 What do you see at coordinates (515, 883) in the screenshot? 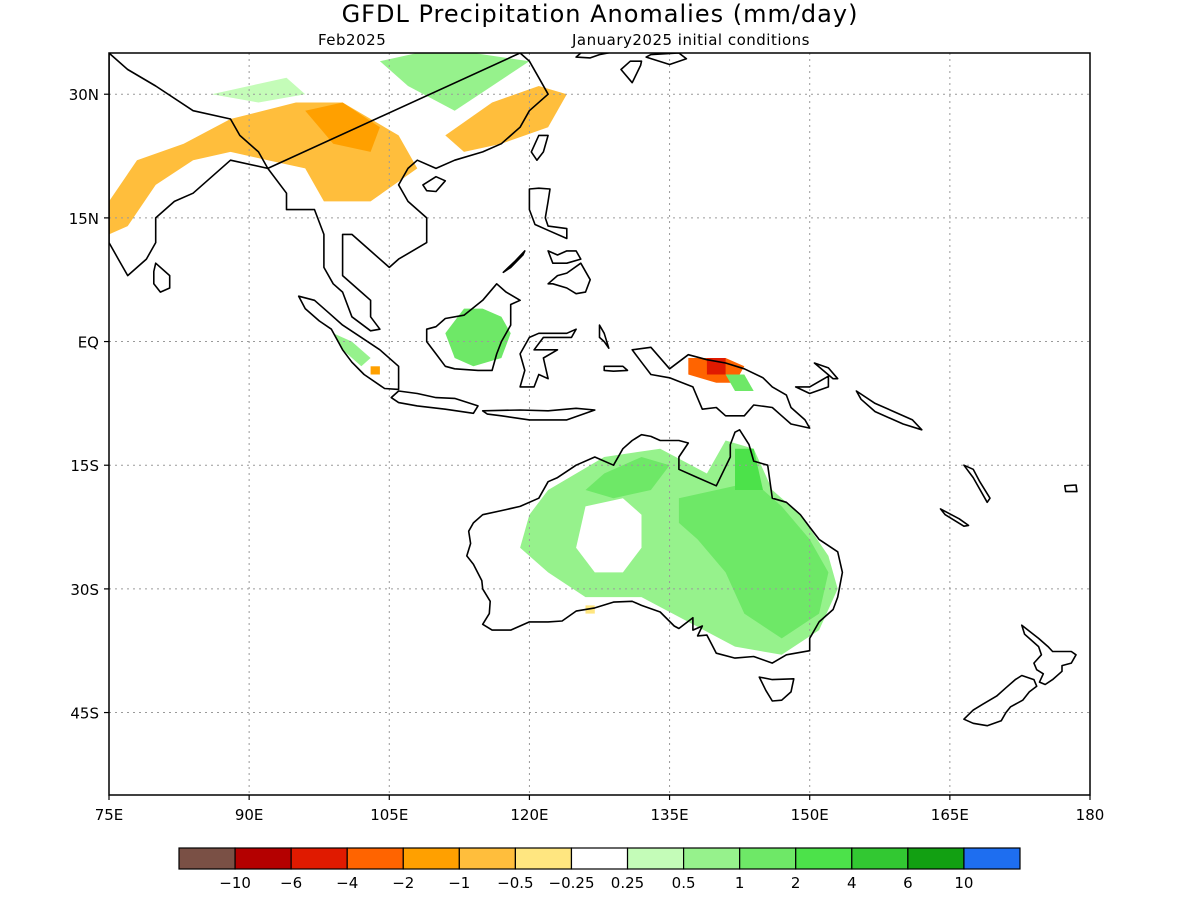
I see `colorbar-label: −0.5` at bounding box center [515, 883].